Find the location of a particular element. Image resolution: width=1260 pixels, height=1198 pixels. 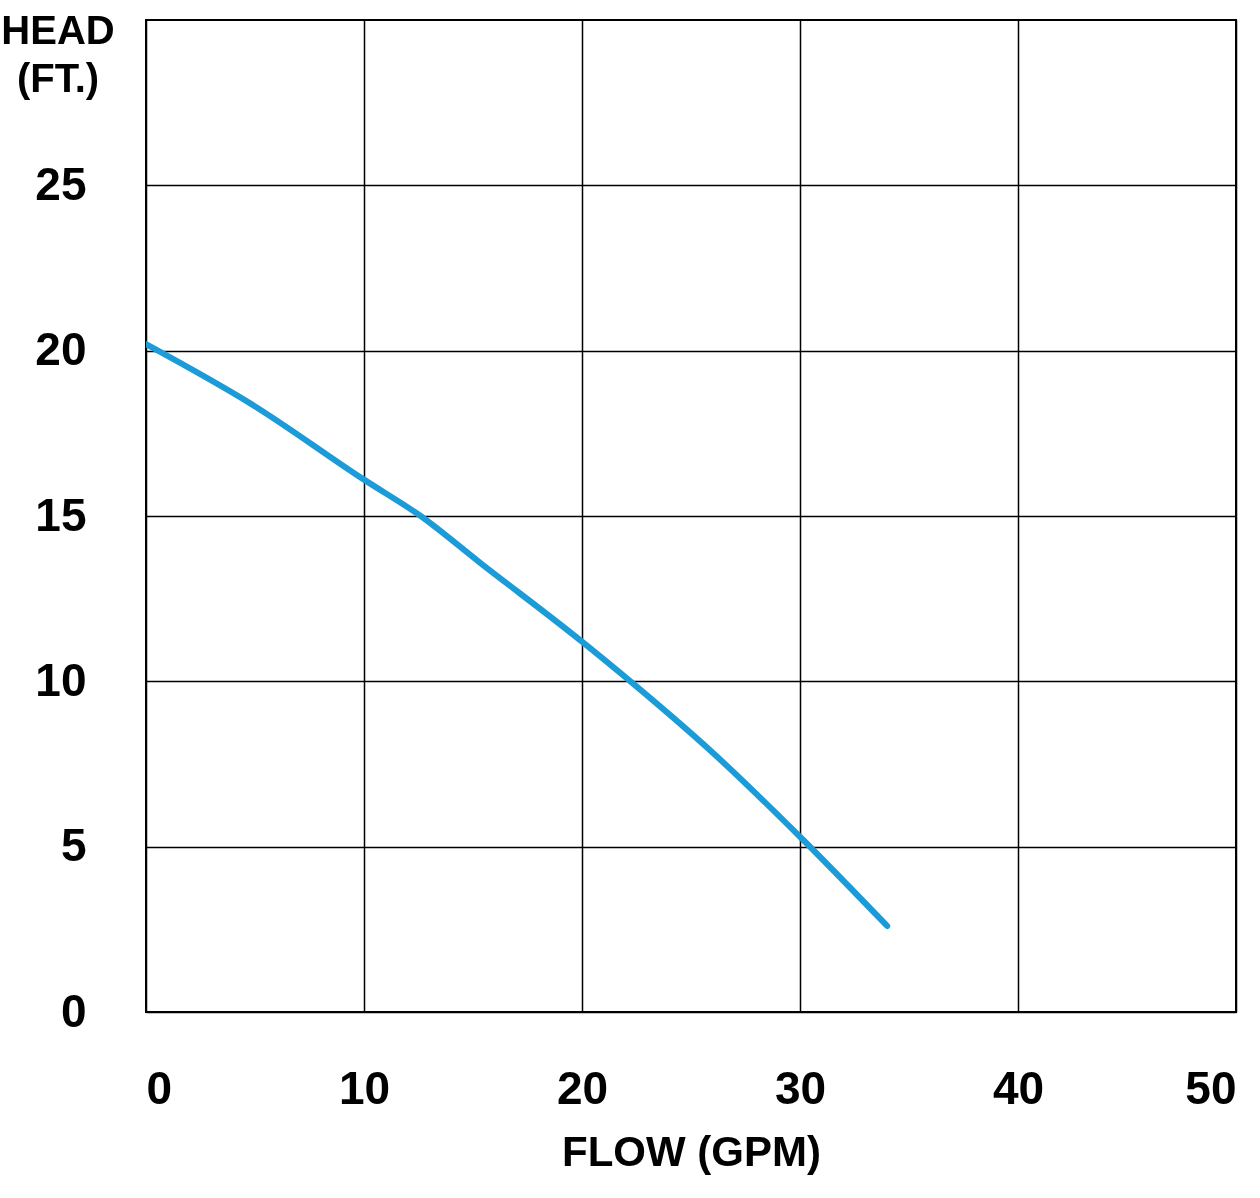

y-tick-label: 20 is located at coordinates (61, 349).